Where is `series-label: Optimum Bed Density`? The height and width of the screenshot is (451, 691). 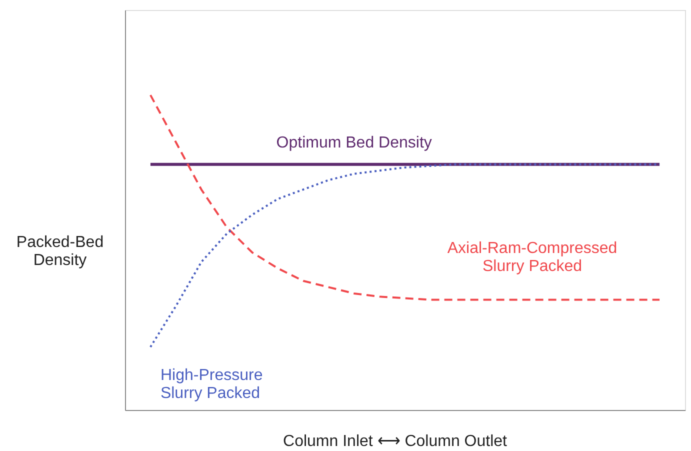
series-label: Optimum Bed Density is located at coordinates (354, 143).